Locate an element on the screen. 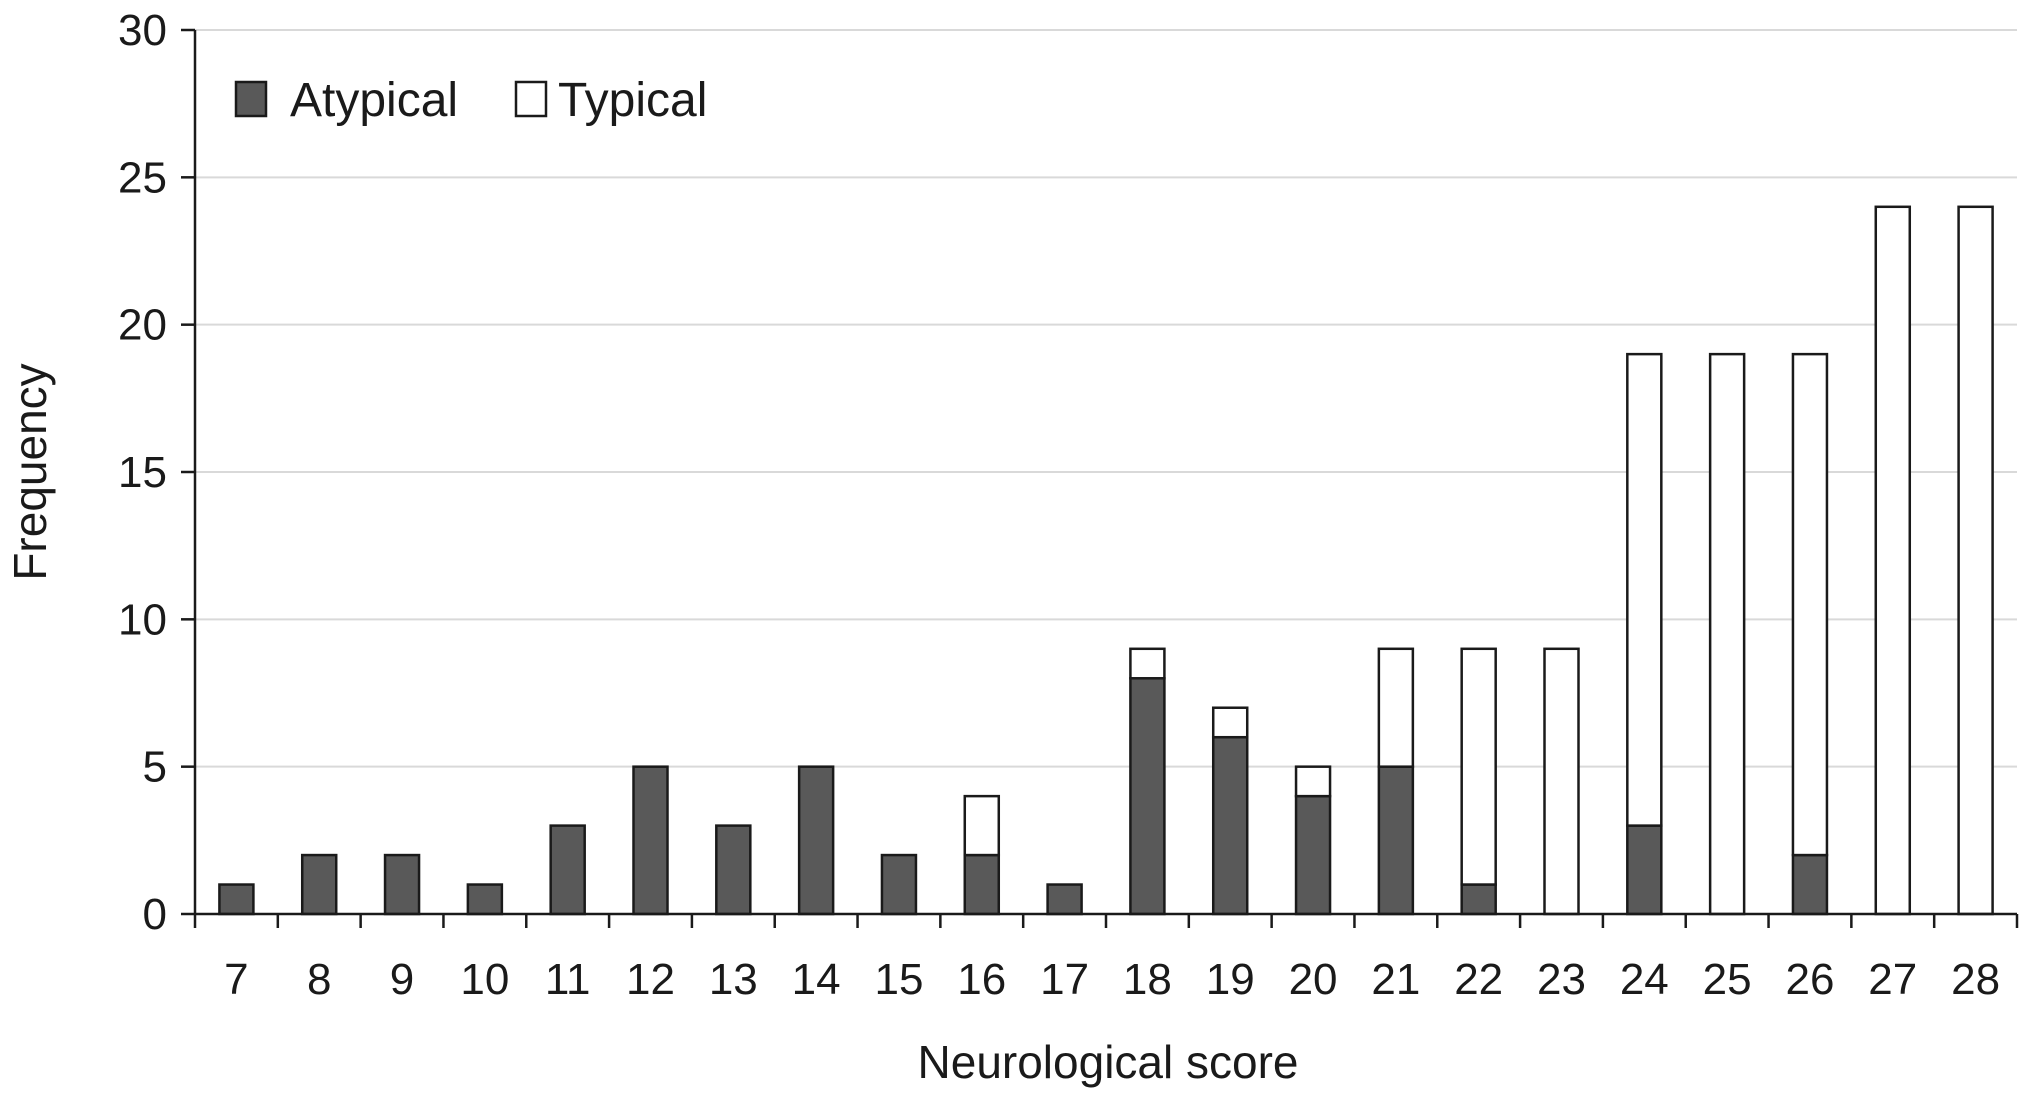 The height and width of the screenshot is (1096, 2022). x-tick-label: 26 is located at coordinates (1809, 979).